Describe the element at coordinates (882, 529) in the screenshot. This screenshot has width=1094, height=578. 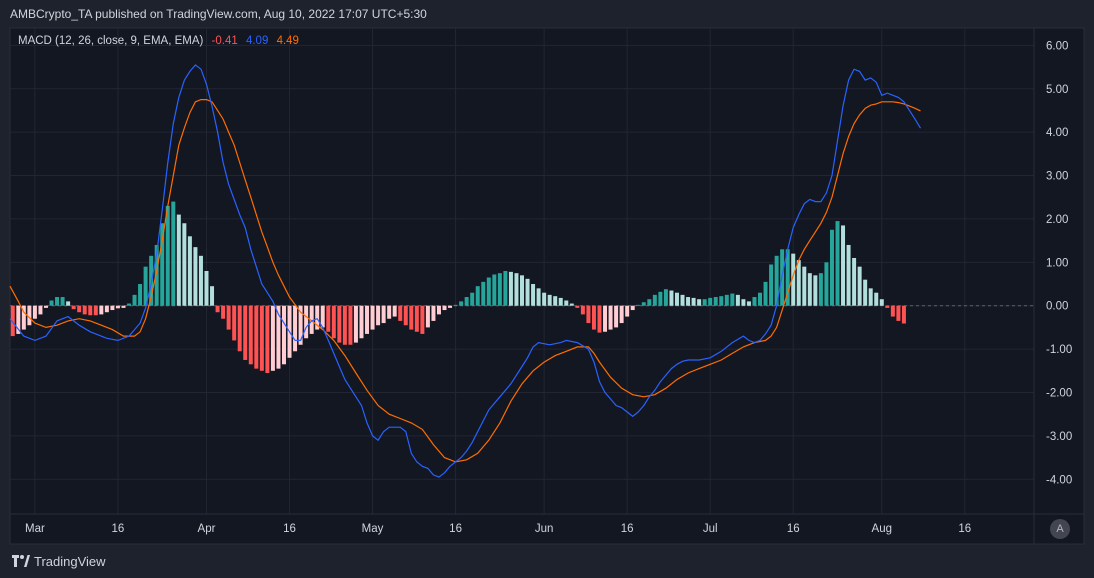
I see `x-tick-label: Aug` at that location.